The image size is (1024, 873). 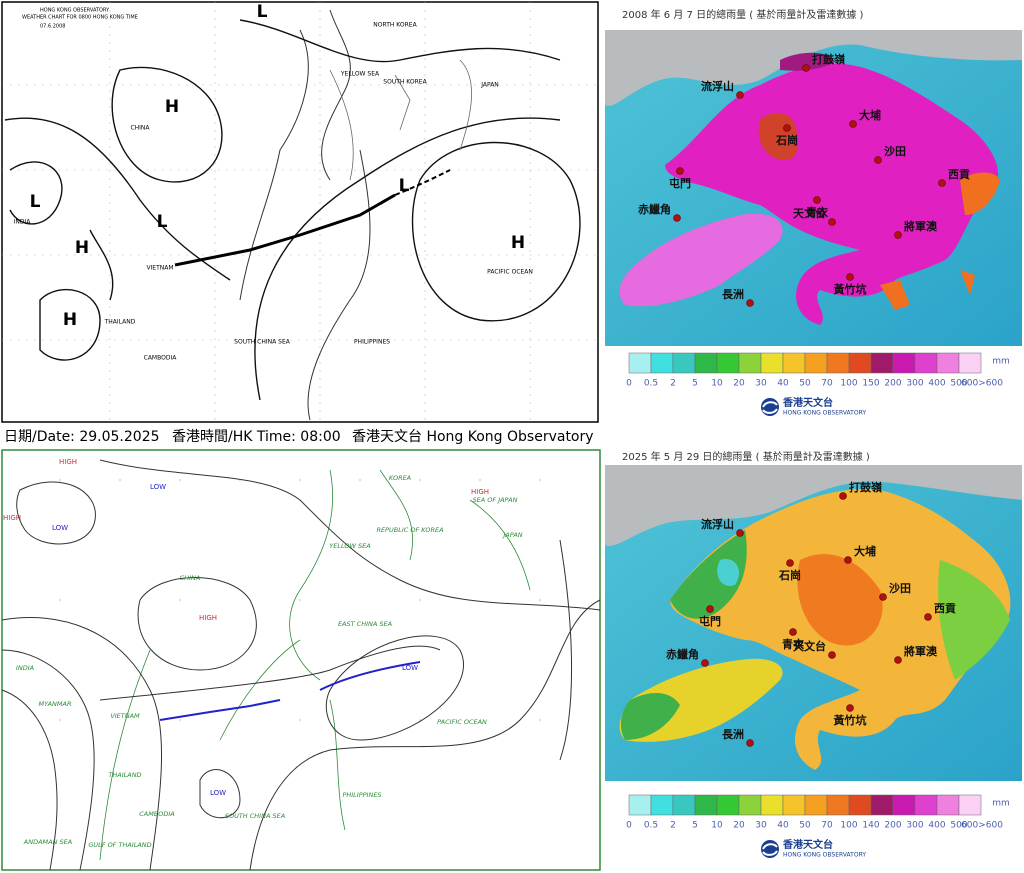 What do you see at coordinates (361, 795) in the screenshot?
I see `region-label: PHILIPPINES` at bounding box center [361, 795].